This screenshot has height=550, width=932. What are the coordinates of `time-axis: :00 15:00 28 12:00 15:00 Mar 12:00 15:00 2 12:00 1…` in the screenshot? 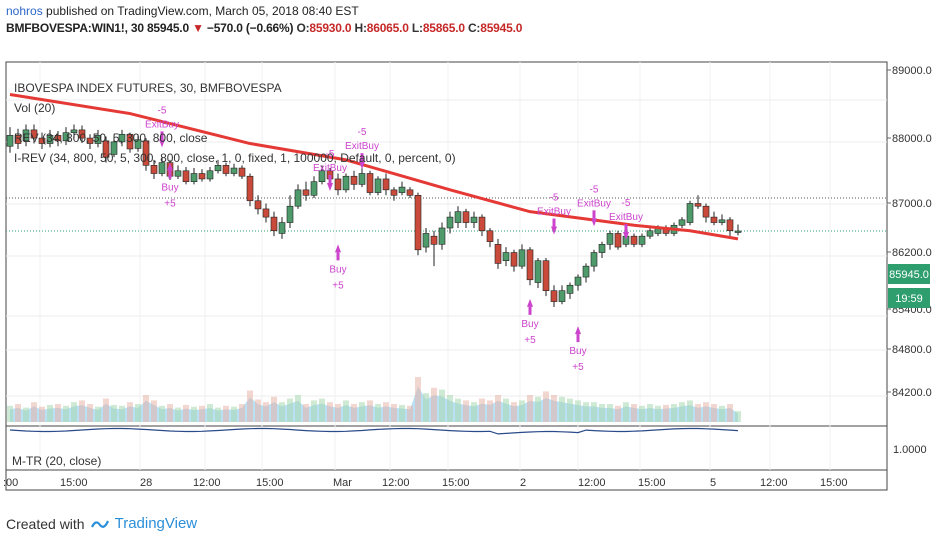 It's located at (425, 483).